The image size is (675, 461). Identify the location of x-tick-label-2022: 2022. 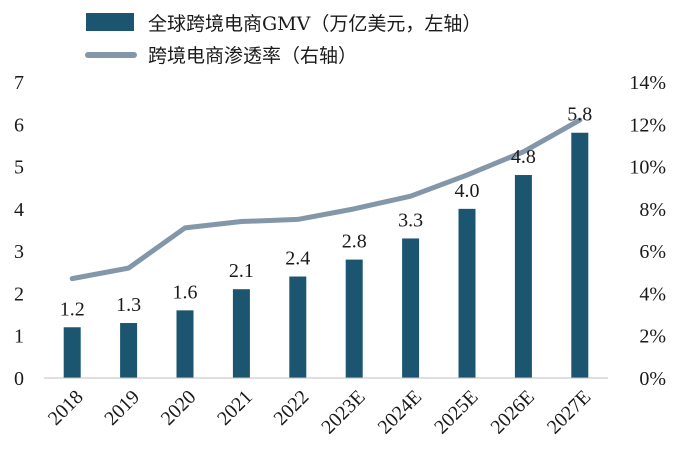
(291, 408).